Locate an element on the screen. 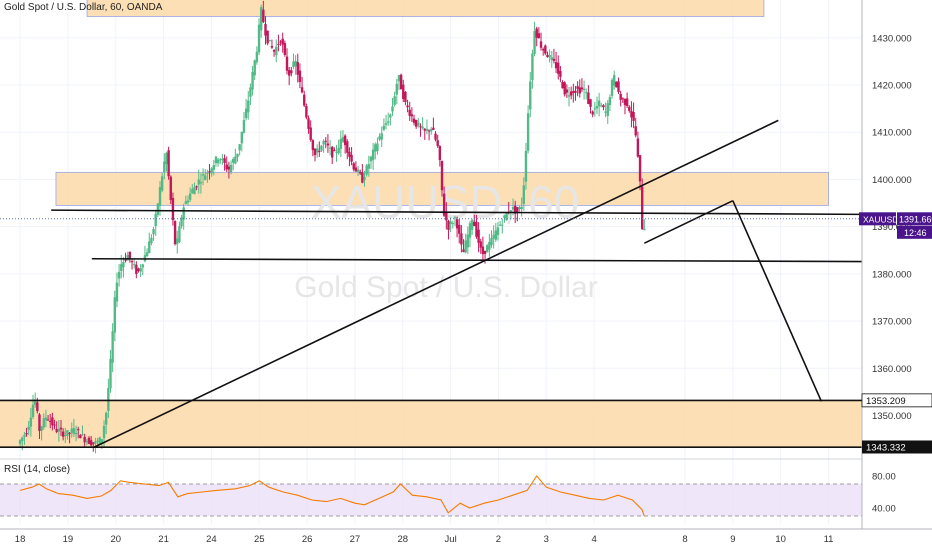 The image size is (932, 555). last-price-symbol-bg is located at coordinates (877, 219).